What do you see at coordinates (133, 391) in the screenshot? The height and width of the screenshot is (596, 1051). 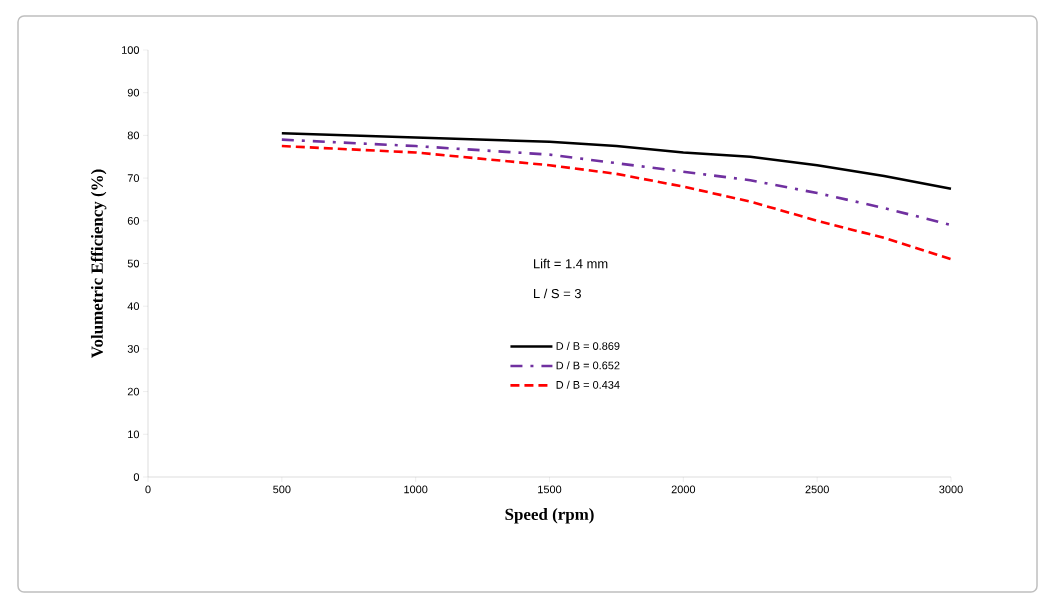 I see `y-tick-label: 20` at bounding box center [133, 391].